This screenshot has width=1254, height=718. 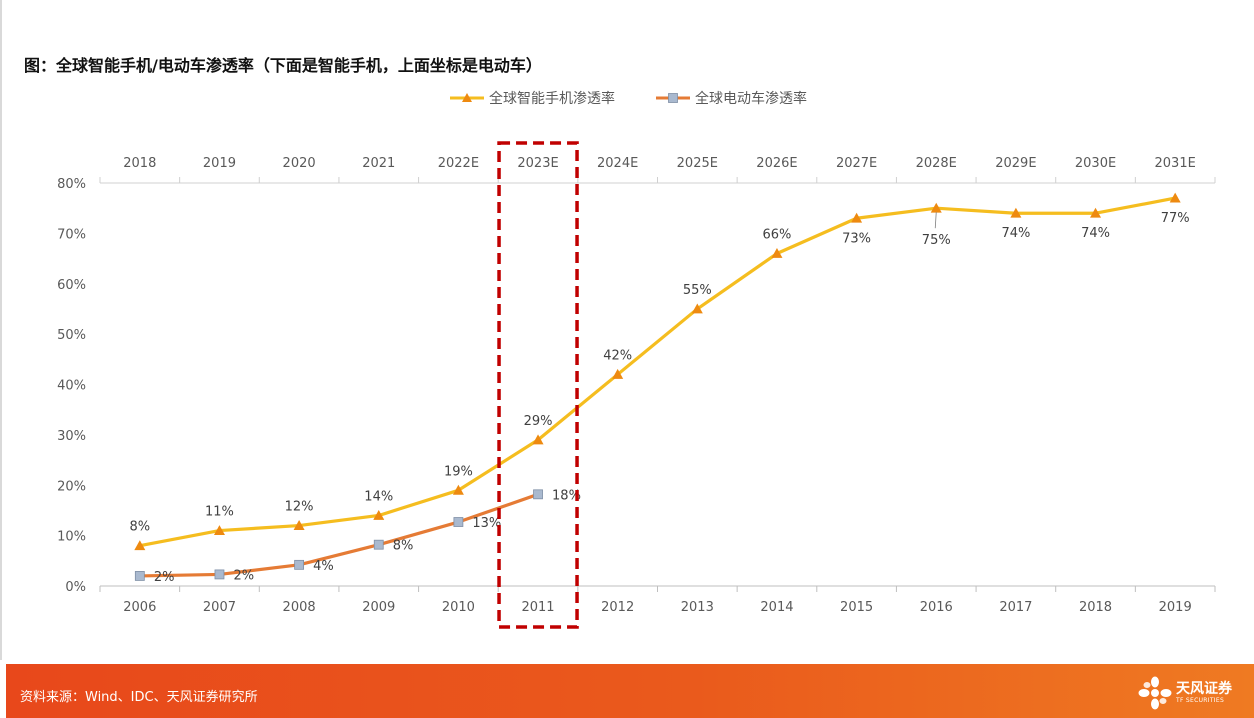 I want to click on x-top-label: 2029E, so click(x=1015, y=163).